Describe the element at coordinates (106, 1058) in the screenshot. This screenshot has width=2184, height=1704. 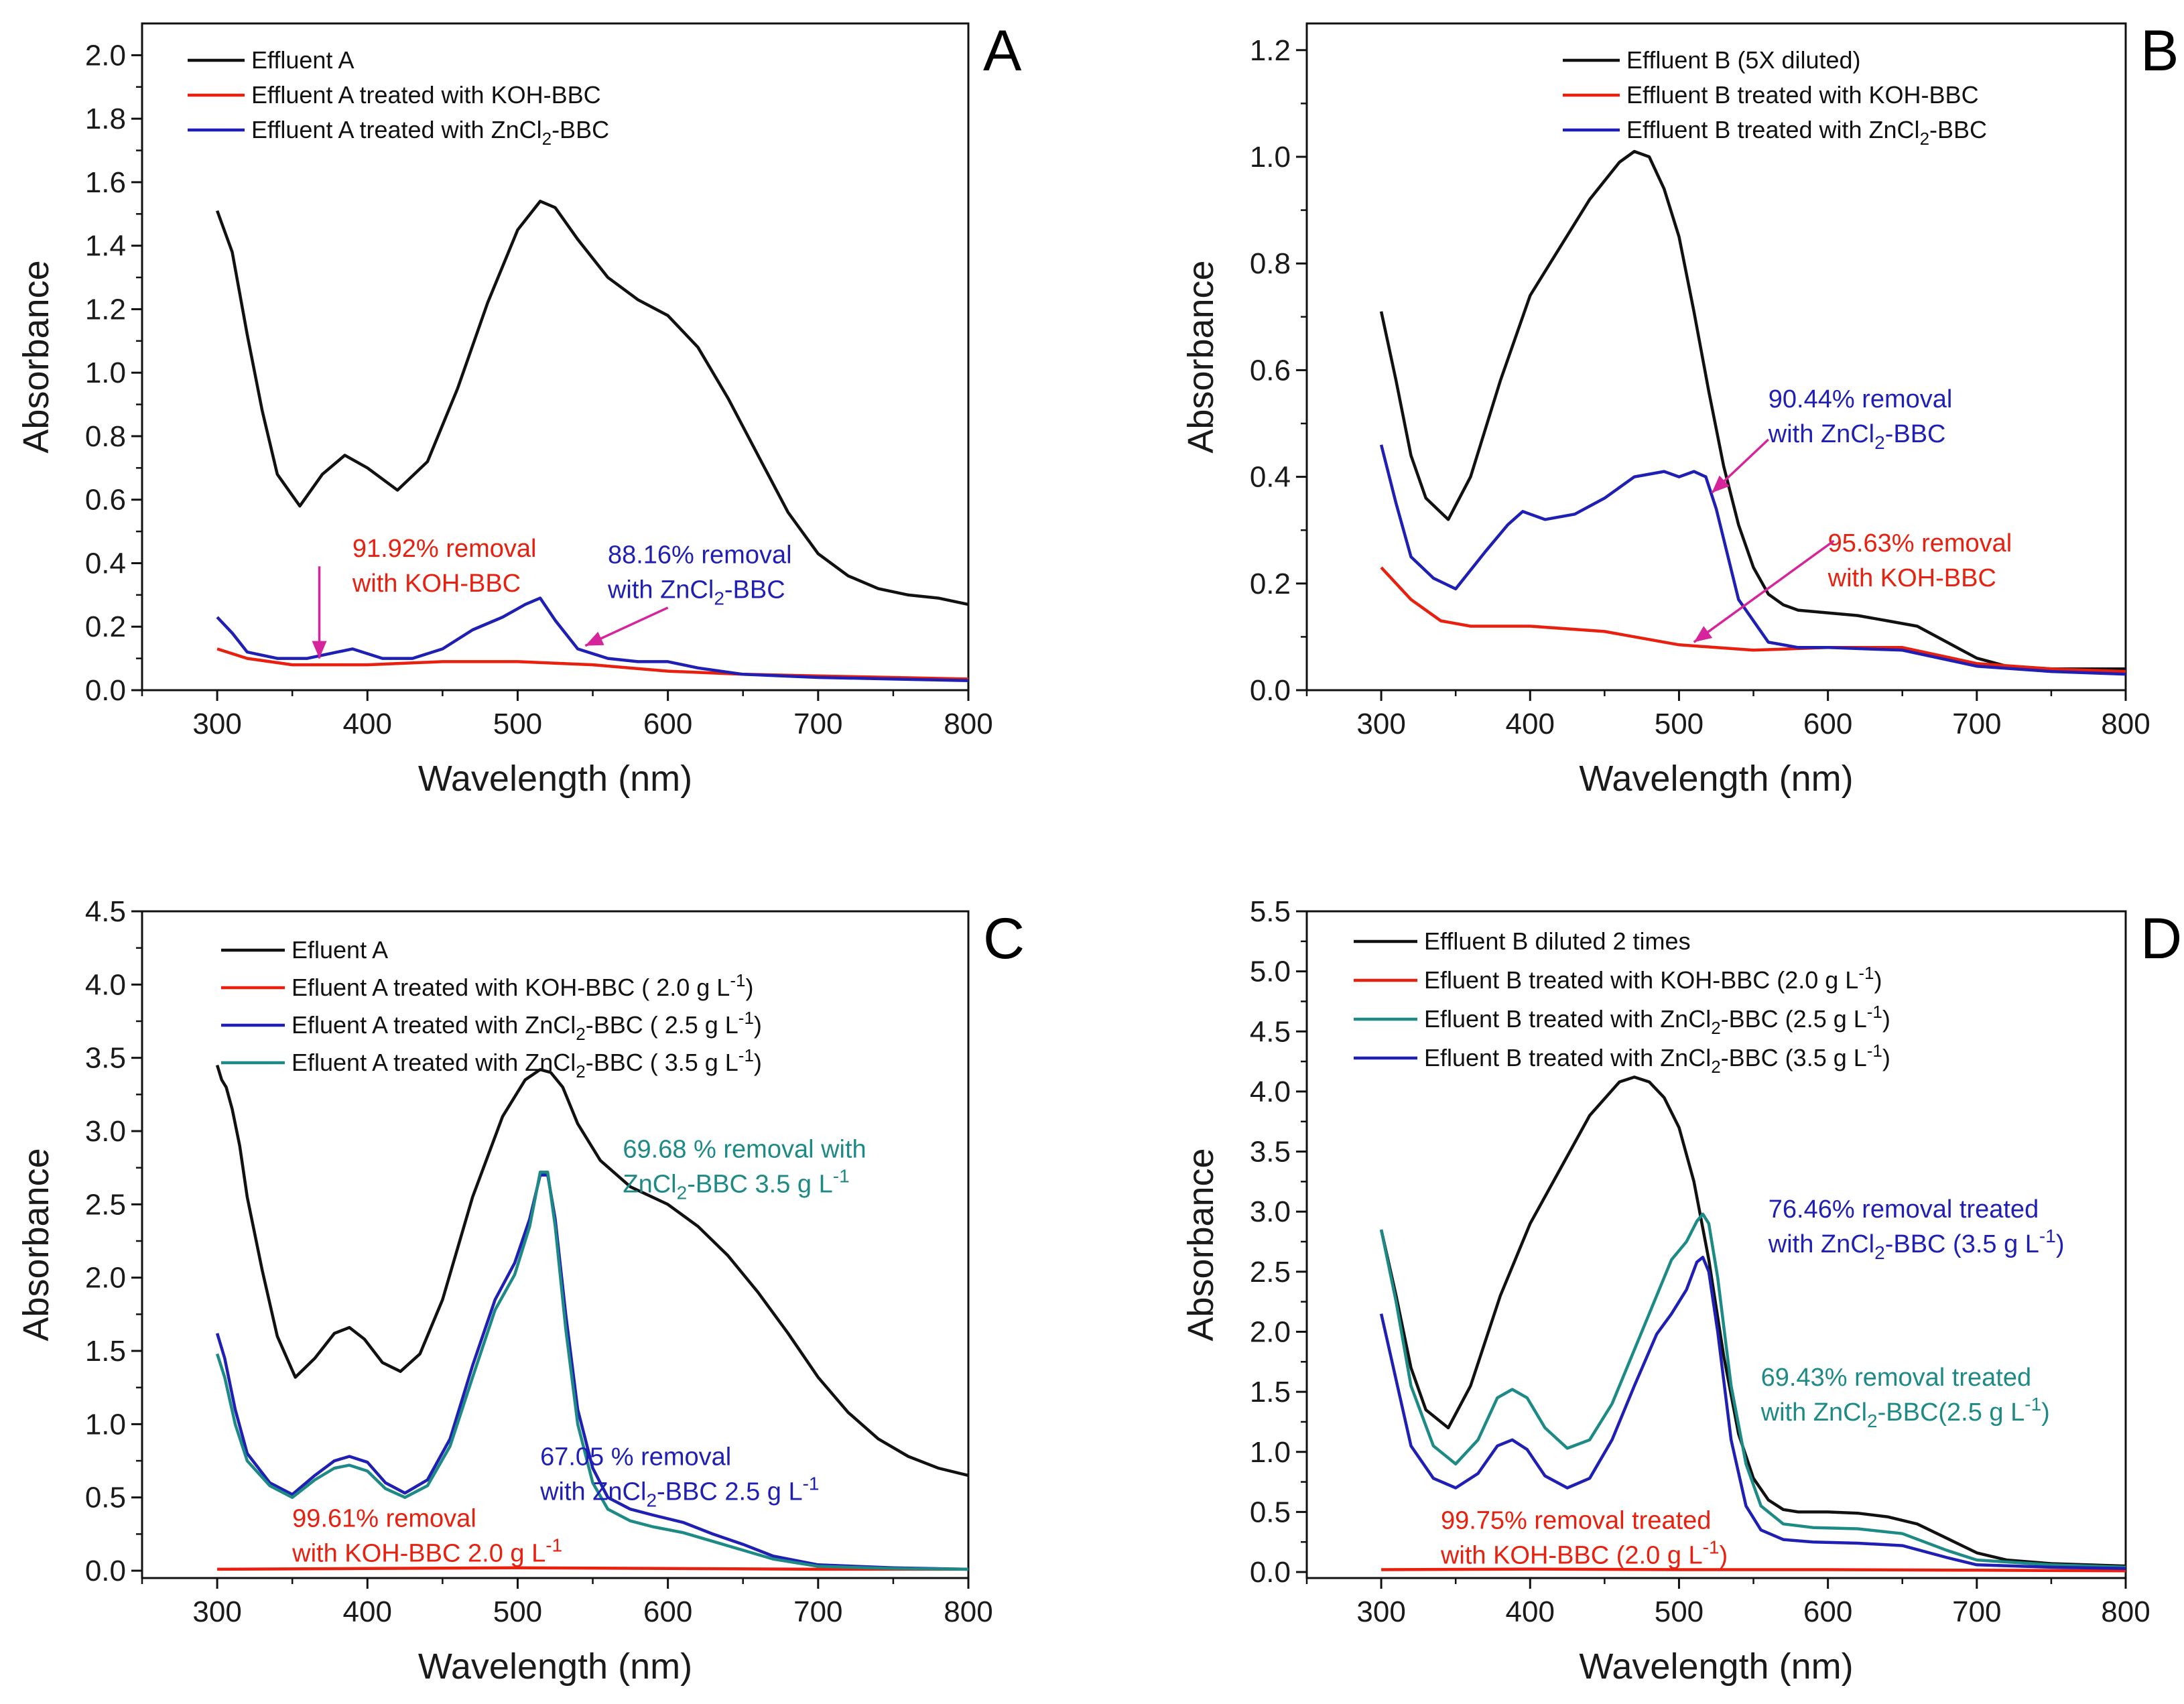
I see `y-tick-label: 3.5` at that location.